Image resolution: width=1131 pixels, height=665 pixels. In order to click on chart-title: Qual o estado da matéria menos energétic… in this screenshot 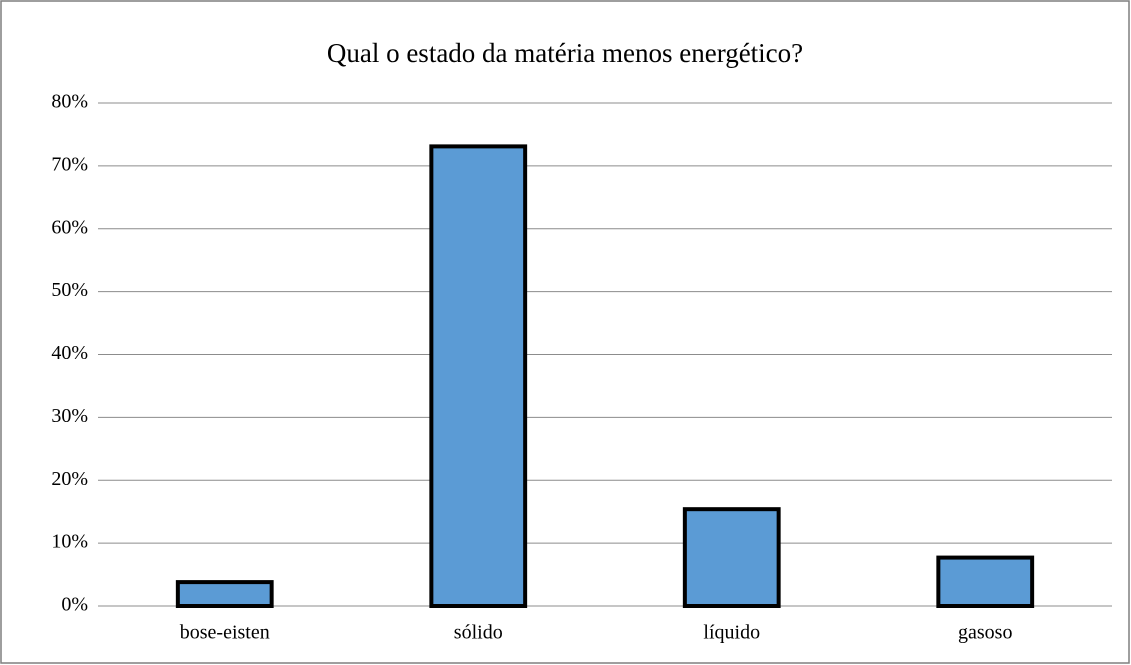, I will do `click(565, 53)`.